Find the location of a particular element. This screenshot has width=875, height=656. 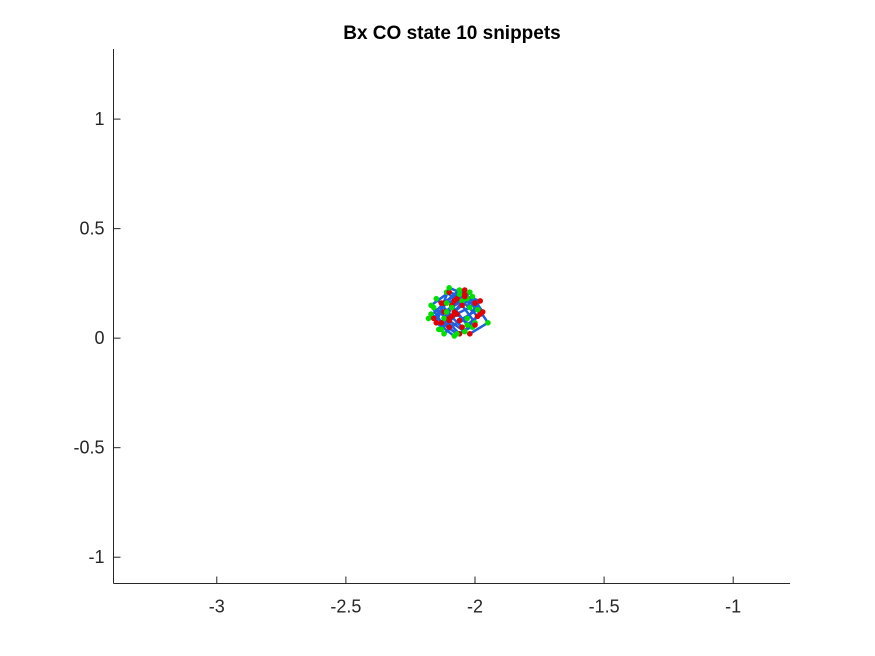

x-tick-label: -3 is located at coordinates (217, 607).